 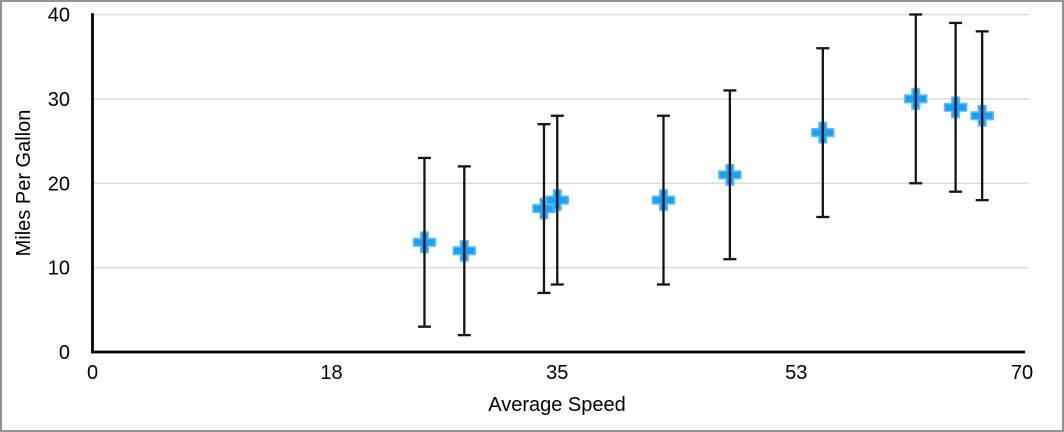 I want to click on y-tick-label: 30, so click(x=59, y=100).